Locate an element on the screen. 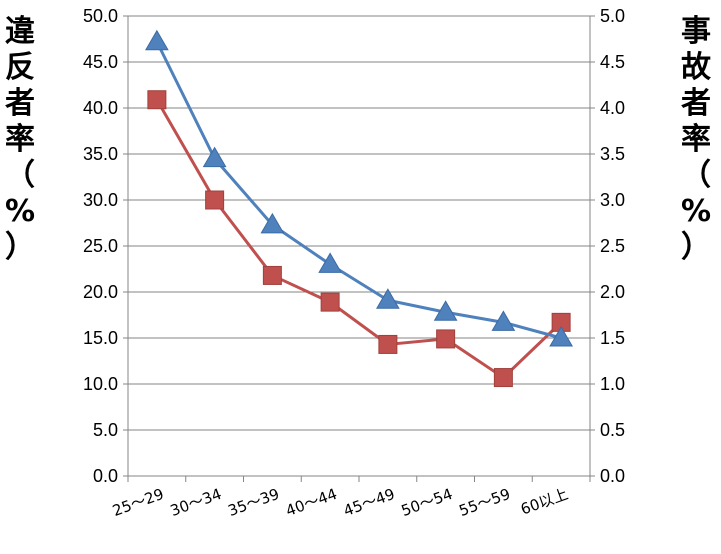  x-tick-label: 35～39 is located at coordinates (254, 502).